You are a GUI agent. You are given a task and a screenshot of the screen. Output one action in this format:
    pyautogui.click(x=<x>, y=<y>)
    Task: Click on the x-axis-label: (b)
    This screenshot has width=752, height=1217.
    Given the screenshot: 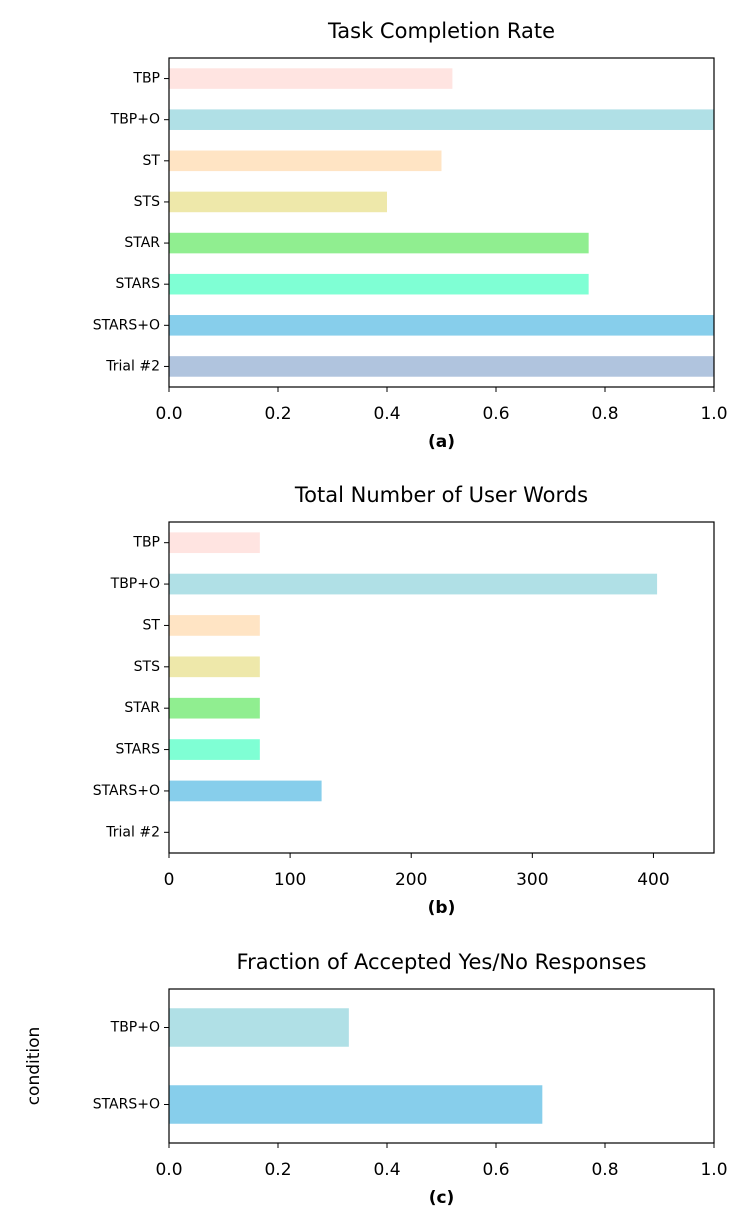 What is the action you would take?
    pyautogui.click(x=442, y=908)
    